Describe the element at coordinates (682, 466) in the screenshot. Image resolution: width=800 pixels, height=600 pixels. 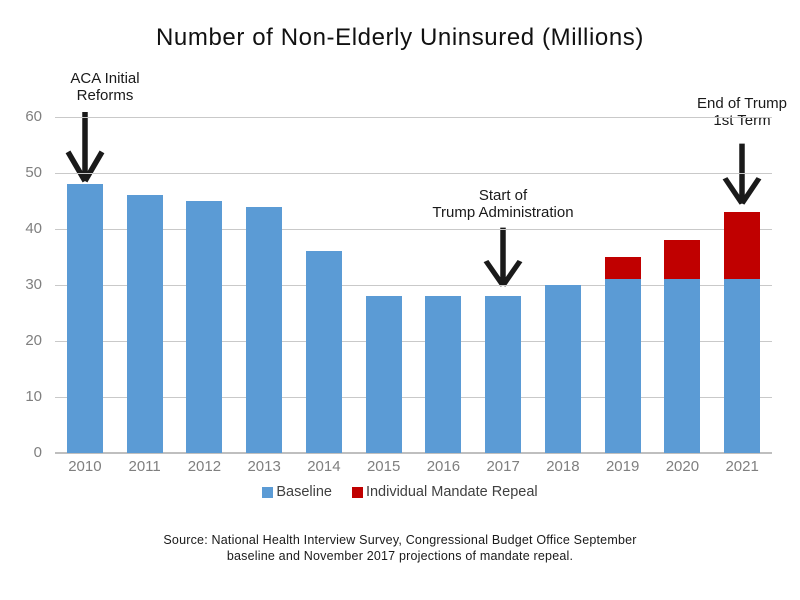
I see `x-axis-tick-label: 2020` at that location.